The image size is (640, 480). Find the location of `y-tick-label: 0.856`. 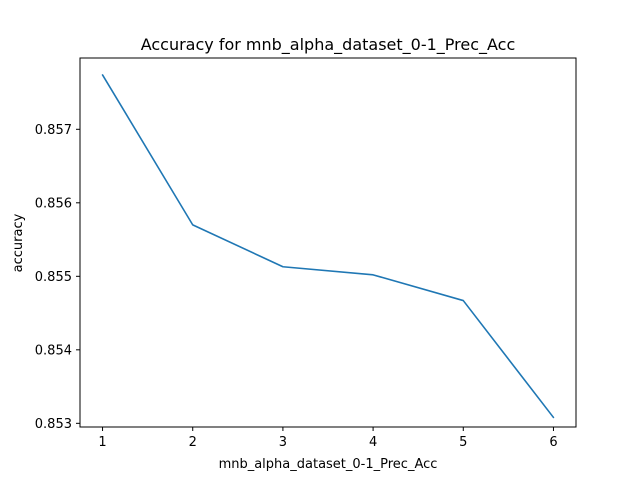

y-tick-label: 0.856 is located at coordinates (53, 203).